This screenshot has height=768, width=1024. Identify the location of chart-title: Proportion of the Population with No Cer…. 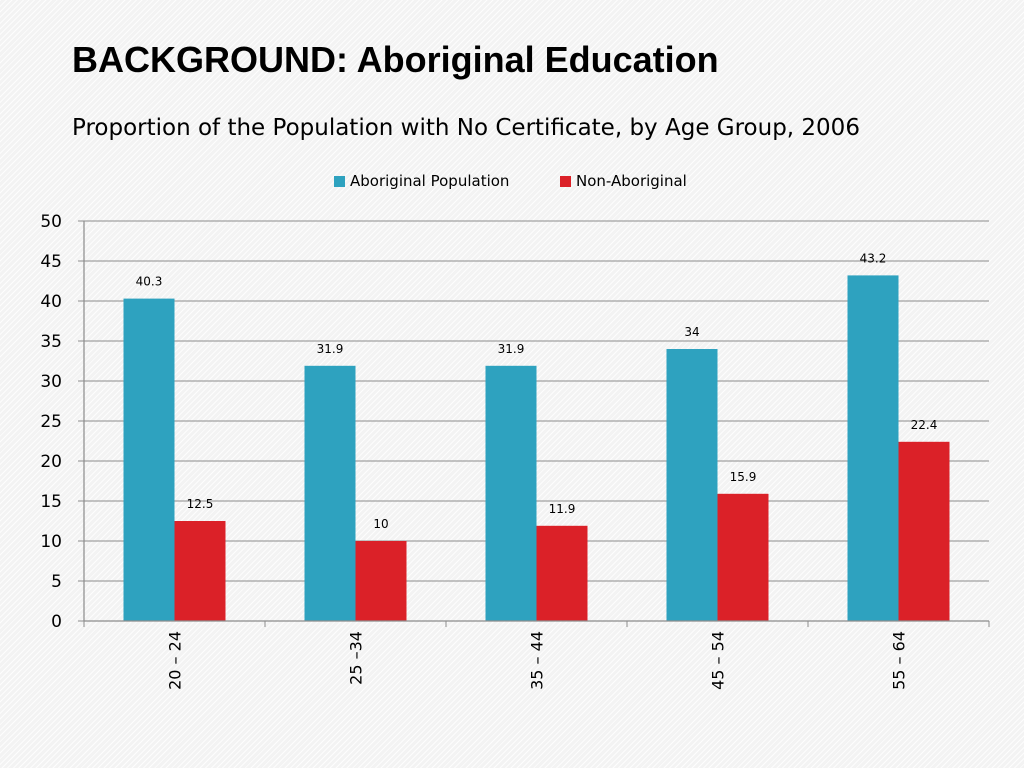
(466, 128).